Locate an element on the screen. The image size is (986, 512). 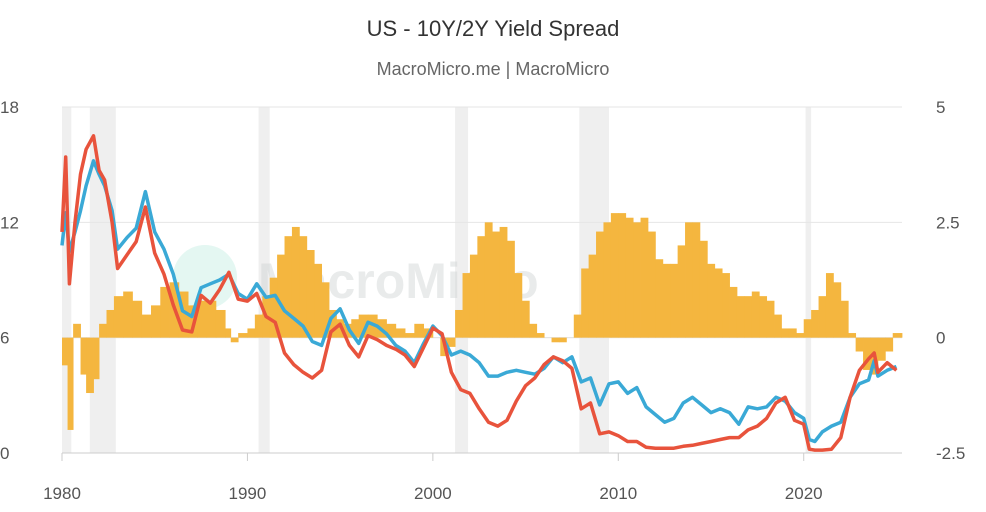
y-right-tick-label: -2.5 is located at coordinates (950, 453).